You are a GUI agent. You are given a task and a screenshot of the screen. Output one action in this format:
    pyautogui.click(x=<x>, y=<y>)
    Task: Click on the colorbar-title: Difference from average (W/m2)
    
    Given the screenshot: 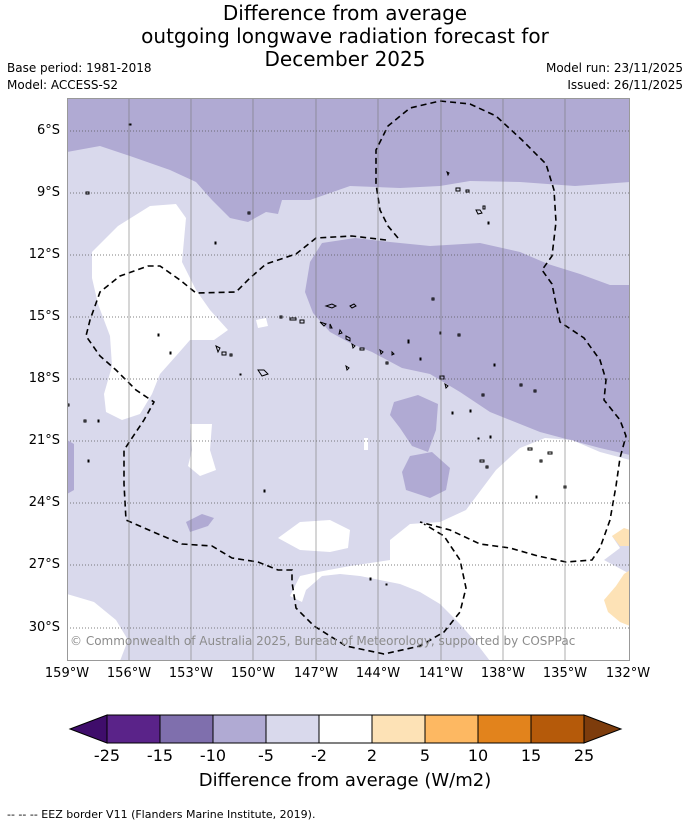 What is the action you would take?
    pyautogui.click(x=345, y=780)
    